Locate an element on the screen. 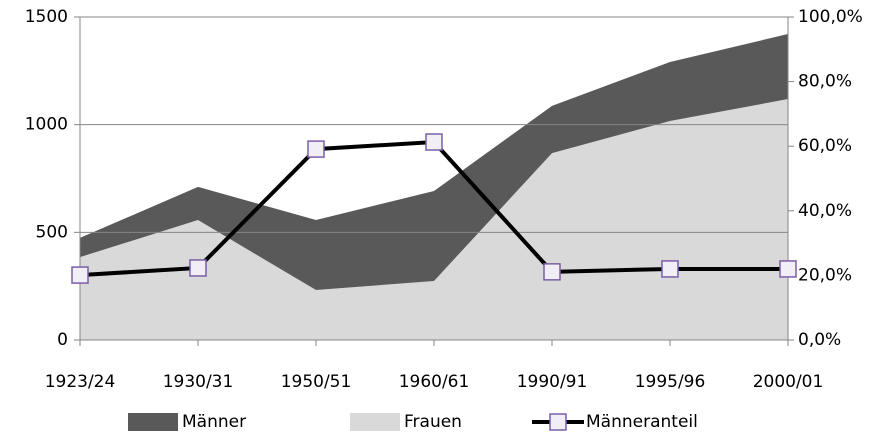 The image size is (884, 434). y2-tick-label: 0,0% is located at coordinates (819, 340).